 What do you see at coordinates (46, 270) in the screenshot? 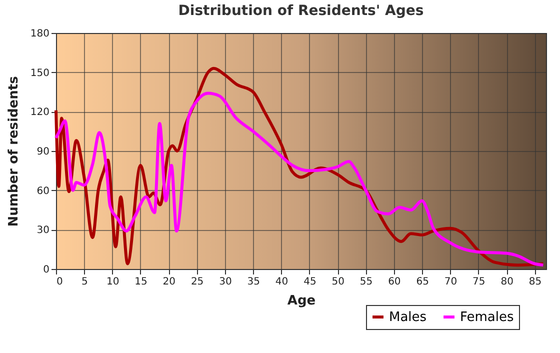
I see `y-tick-label: 0` at bounding box center [46, 270].